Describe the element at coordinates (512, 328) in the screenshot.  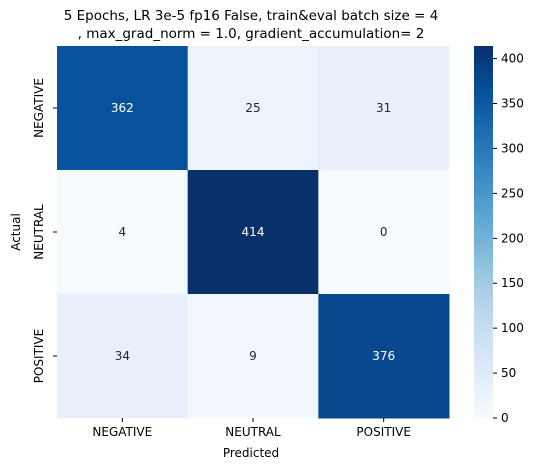
I see `colorbar-tick-label: 100` at that location.